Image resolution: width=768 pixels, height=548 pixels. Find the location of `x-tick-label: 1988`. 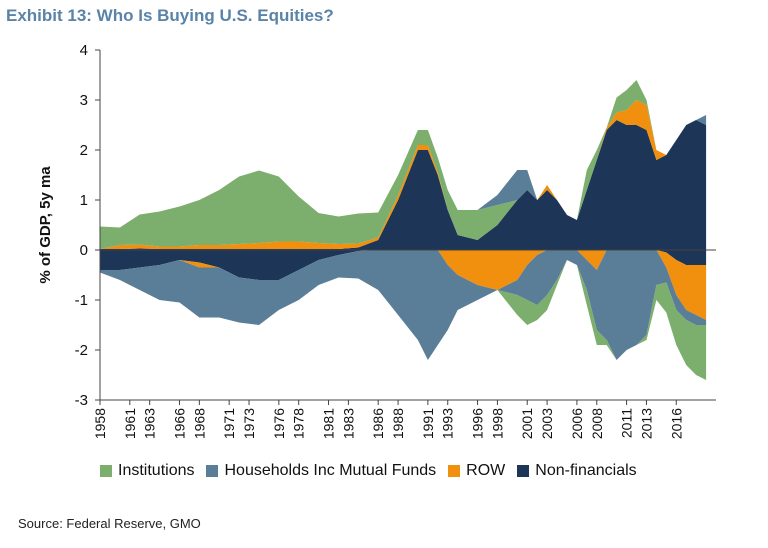

x-tick-label: 1988 is located at coordinates (398, 423).